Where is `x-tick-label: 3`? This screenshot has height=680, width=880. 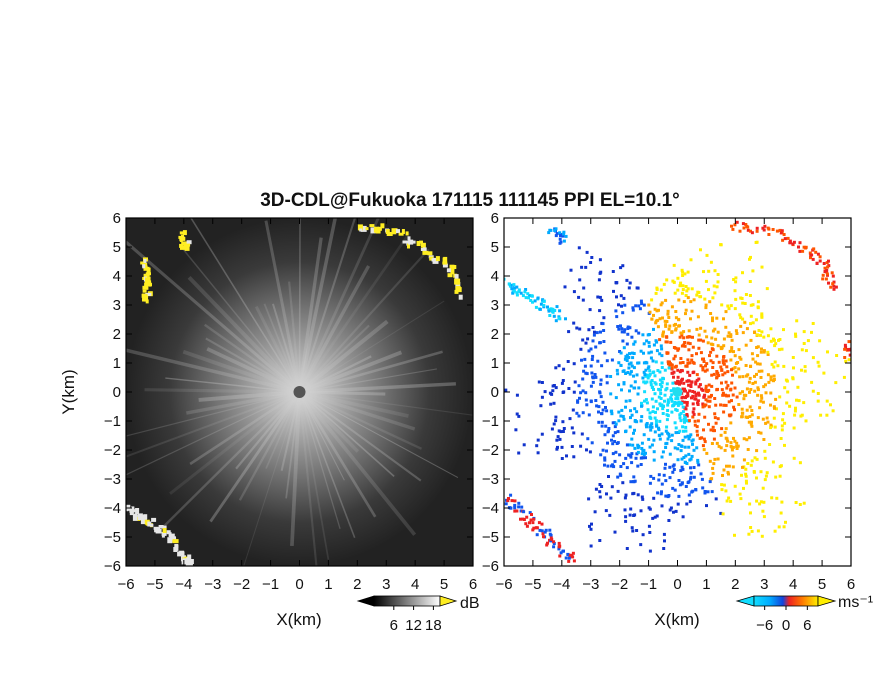
x-tick-label: 3 is located at coordinates (764, 584).